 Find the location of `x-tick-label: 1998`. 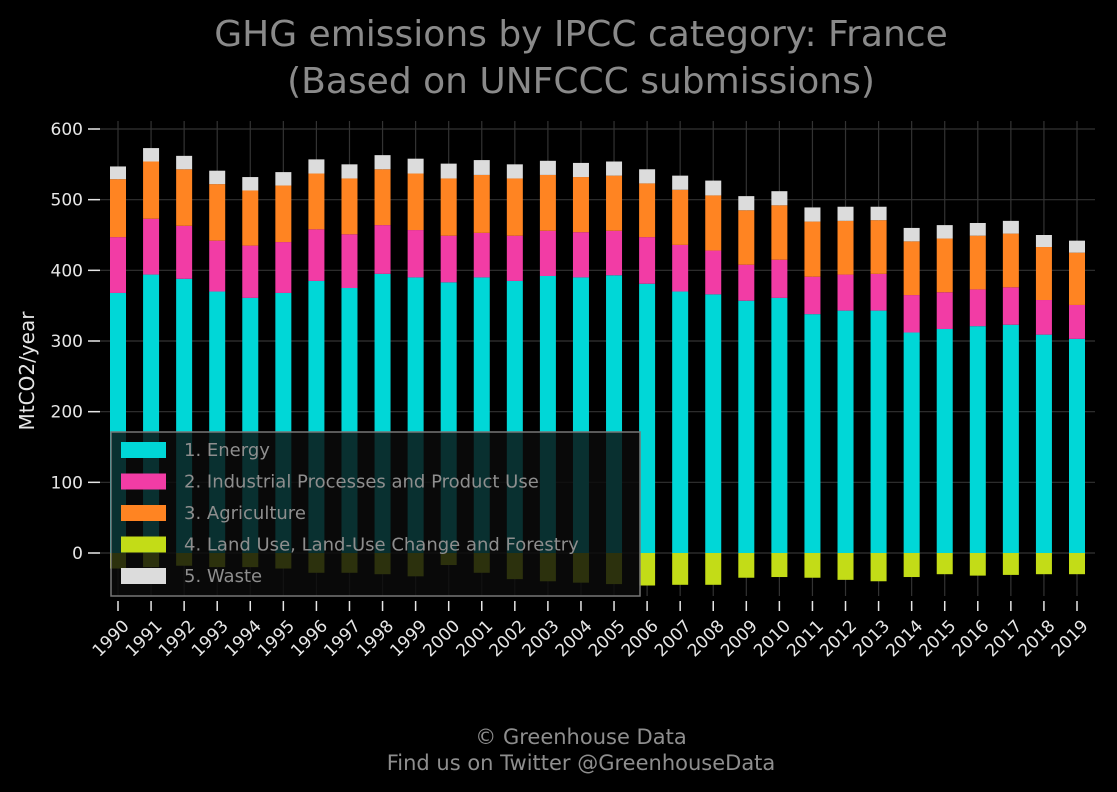

x-tick-label: 1998 is located at coordinates (375, 638).